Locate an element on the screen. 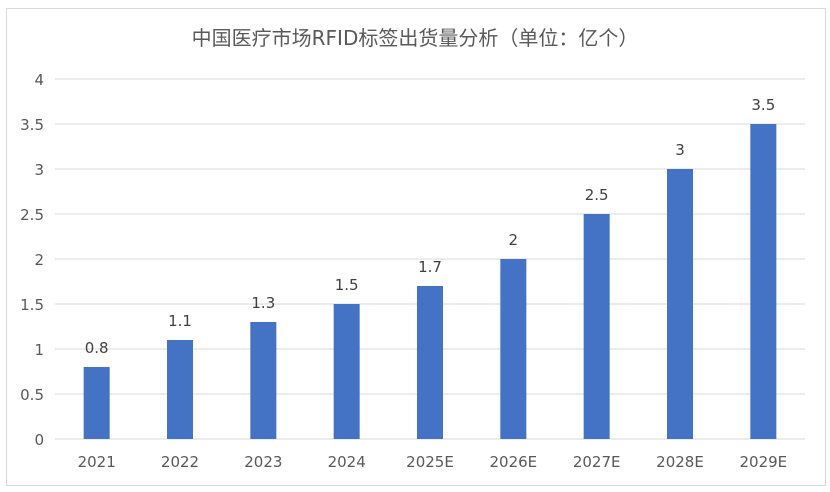 This screenshot has width=830, height=492. x-tick-label: 2021 is located at coordinates (97, 462).